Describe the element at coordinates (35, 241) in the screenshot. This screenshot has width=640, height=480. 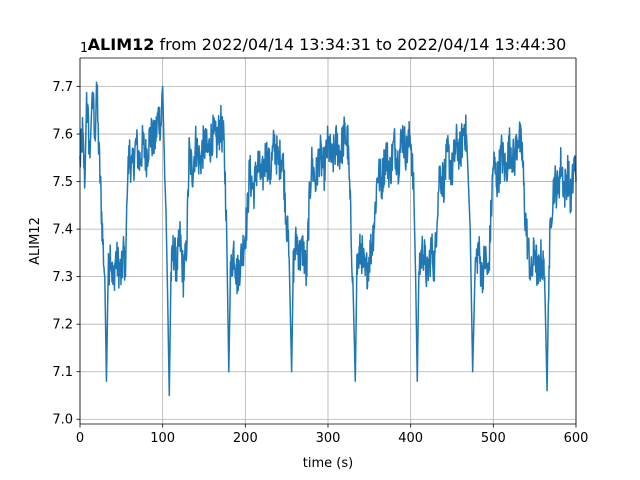
I see `y-axis-label: ALIM12` at that location.